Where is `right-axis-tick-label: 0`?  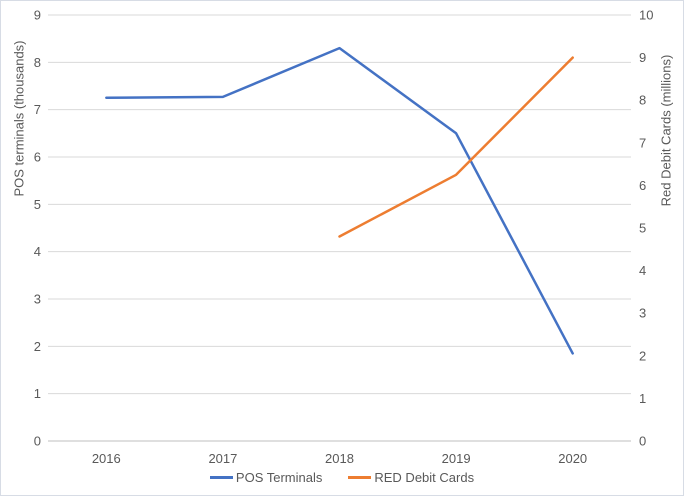
right-axis-tick-label: 0 is located at coordinates (642, 441).